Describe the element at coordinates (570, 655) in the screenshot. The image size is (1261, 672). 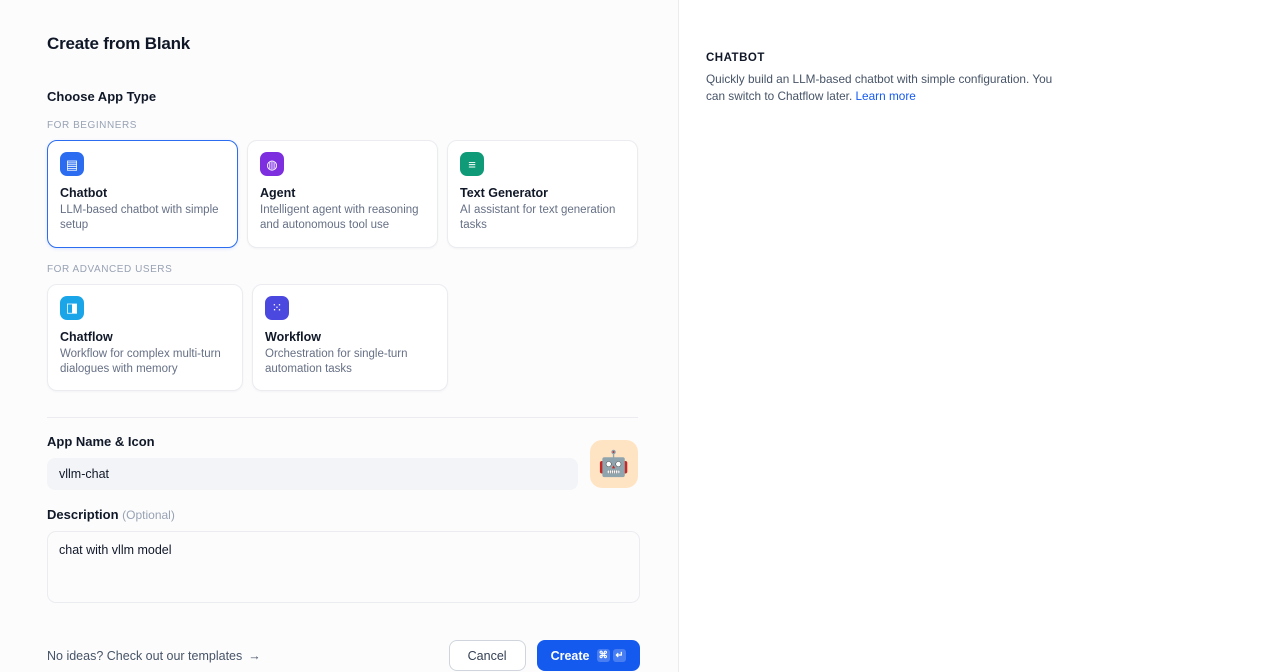
I see `create-button-label: Create` at that location.